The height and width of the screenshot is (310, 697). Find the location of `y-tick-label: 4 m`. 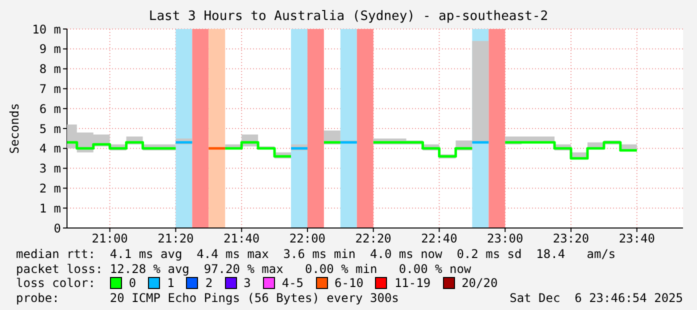

y-tick-label: 4 m is located at coordinates (50, 149).